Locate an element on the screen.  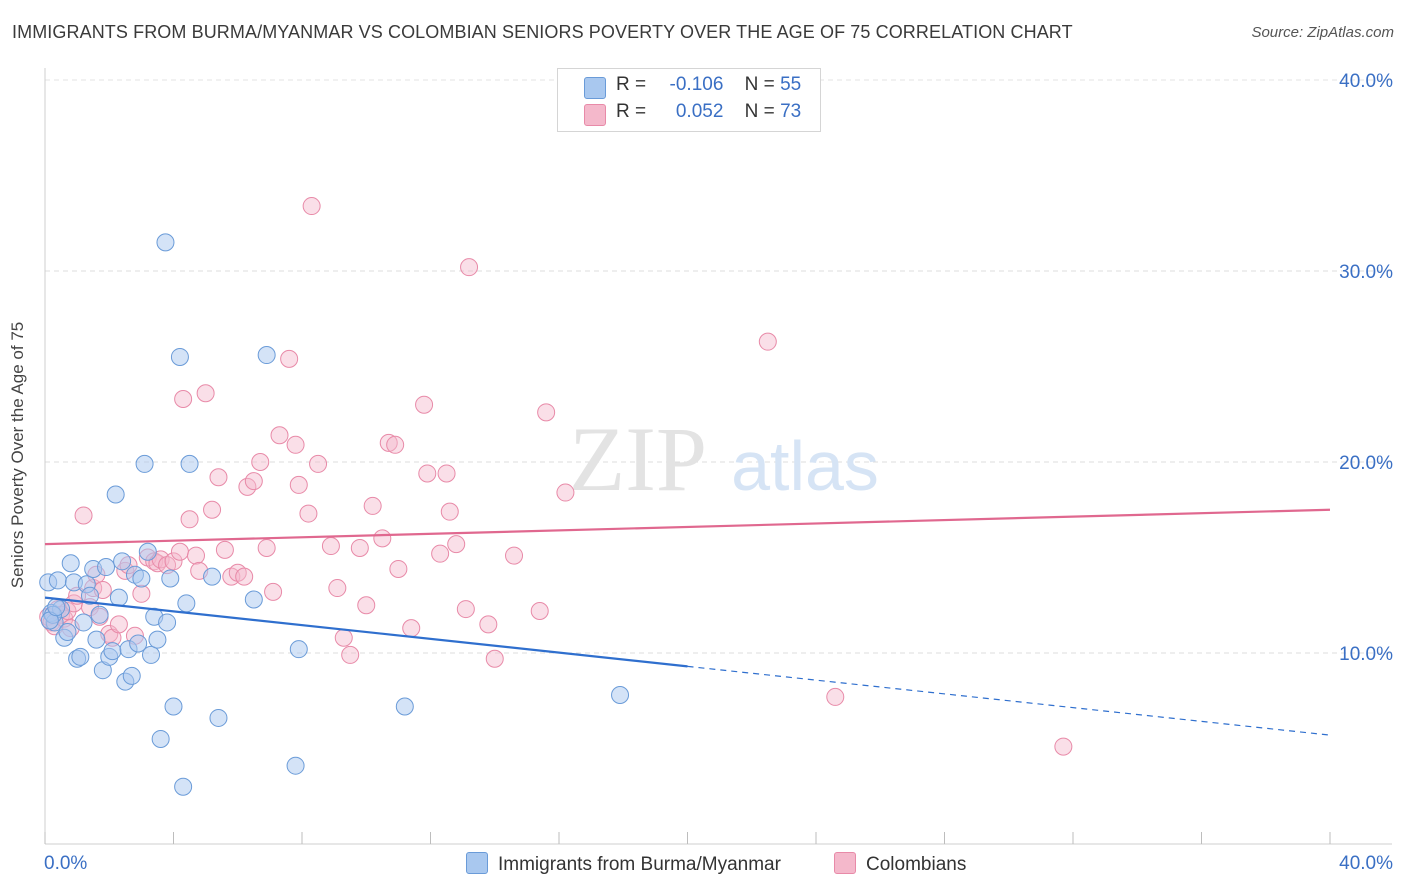
x-tick-label: 40.0% is located at coordinates (1366, 863).